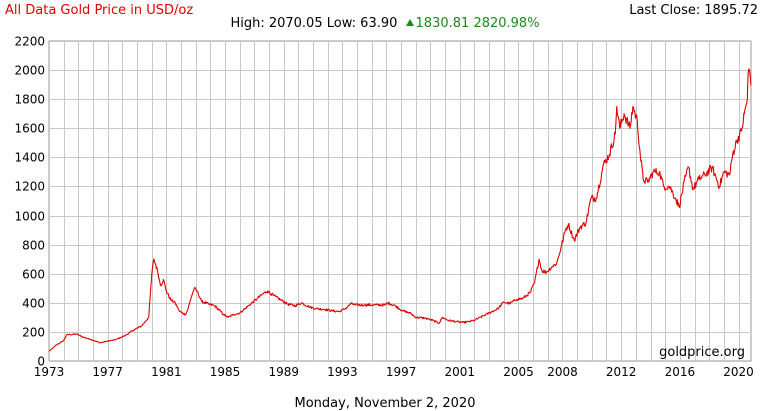 Image resolution: width=770 pixels, height=411 pixels. I want to click on y-tick-label: 800, so click(33, 246).